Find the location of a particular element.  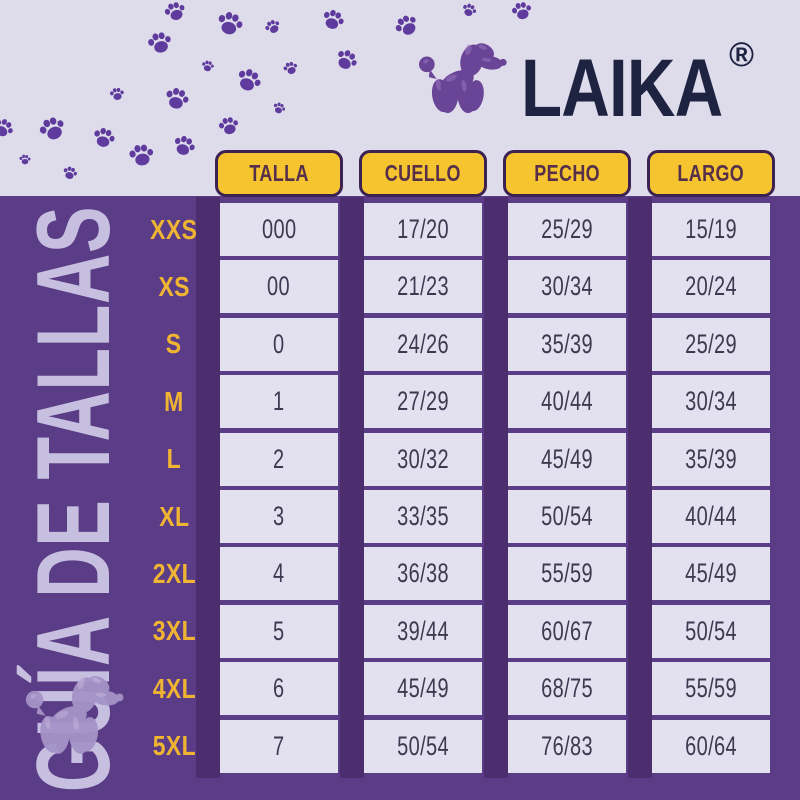

table-cell-value: 0 is located at coordinates (279, 343).